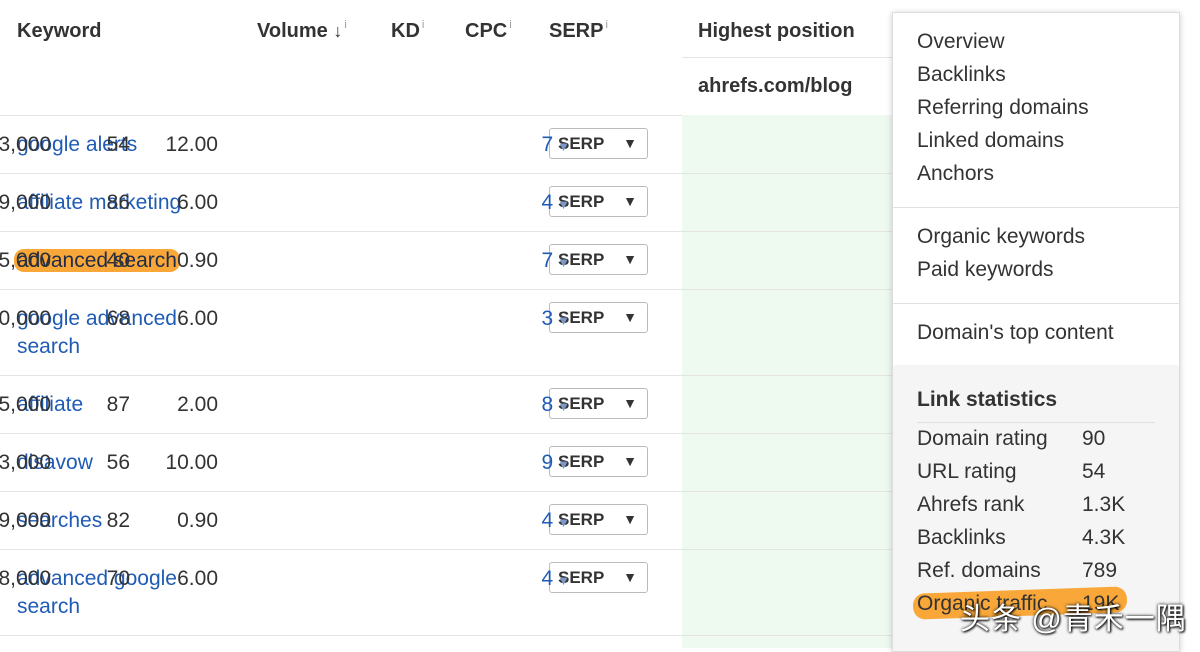 This screenshot has width=1200, height=652. I want to click on keyword-text: searches, so click(60, 520).